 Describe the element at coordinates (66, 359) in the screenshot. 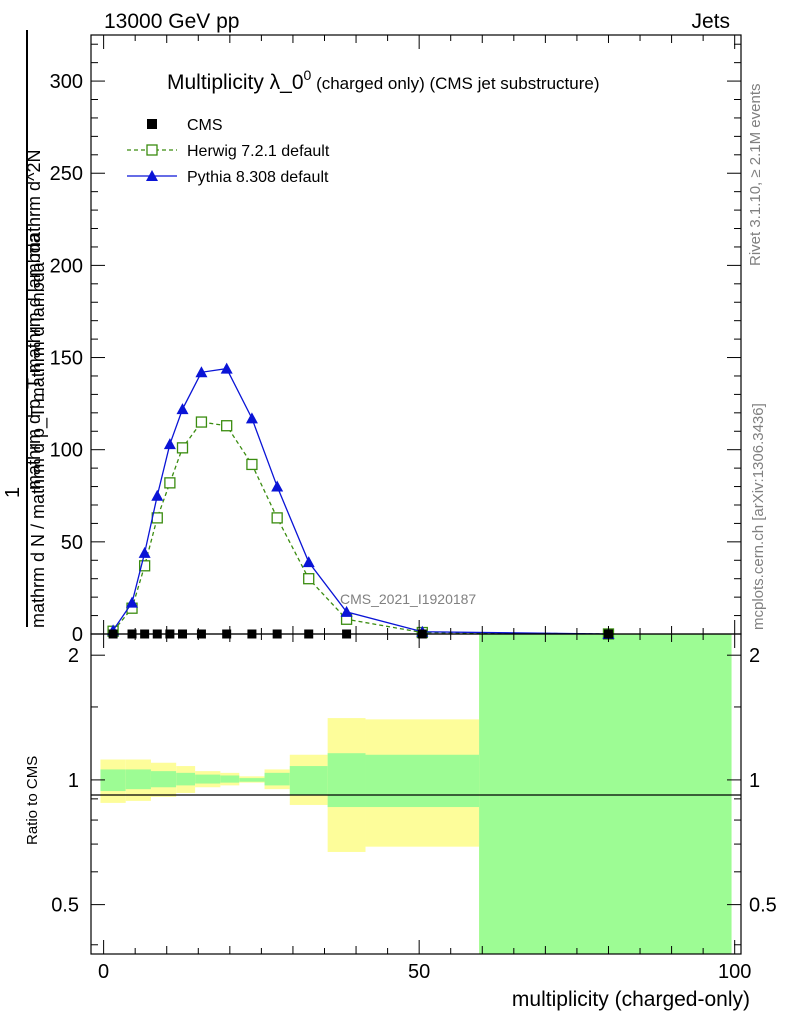

I see `y-tick-label: 150` at that location.